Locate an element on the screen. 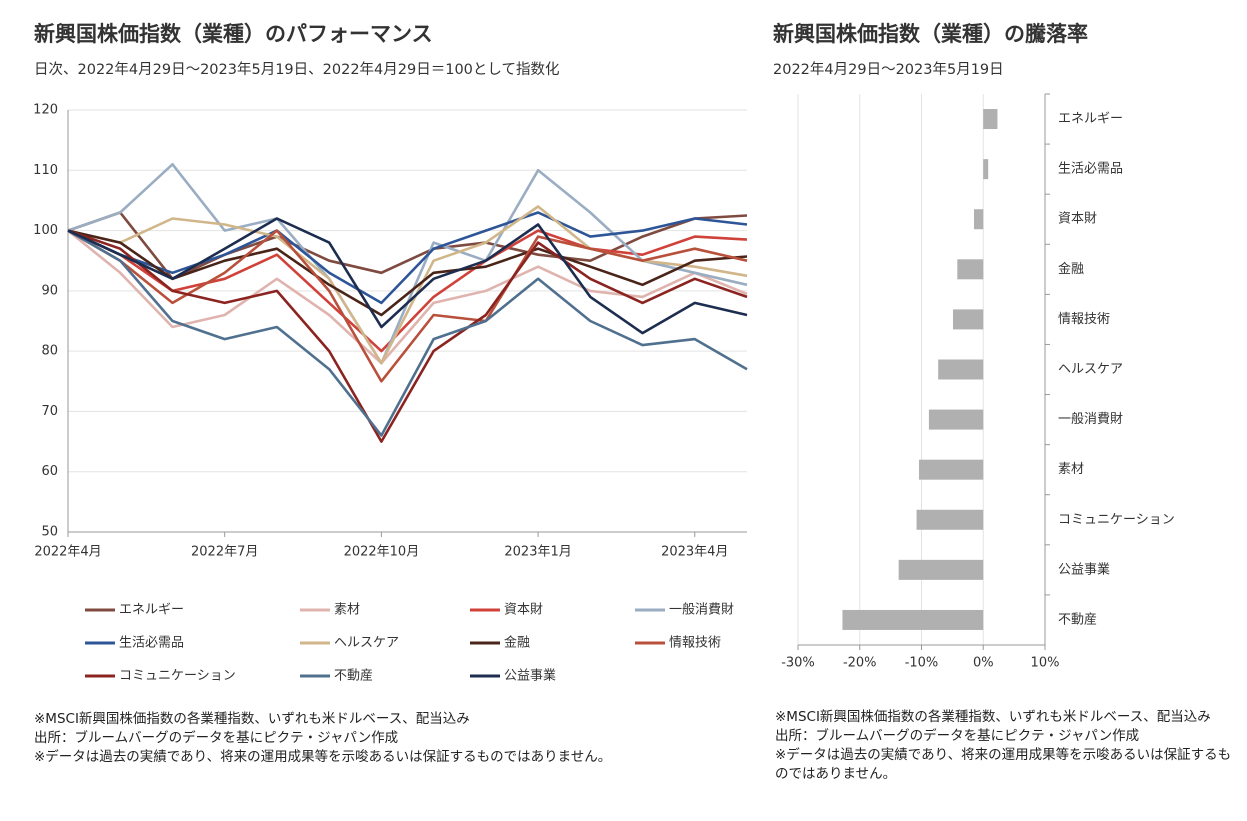  y-tick-label: コミュニケーション is located at coordinates (1116, 519).